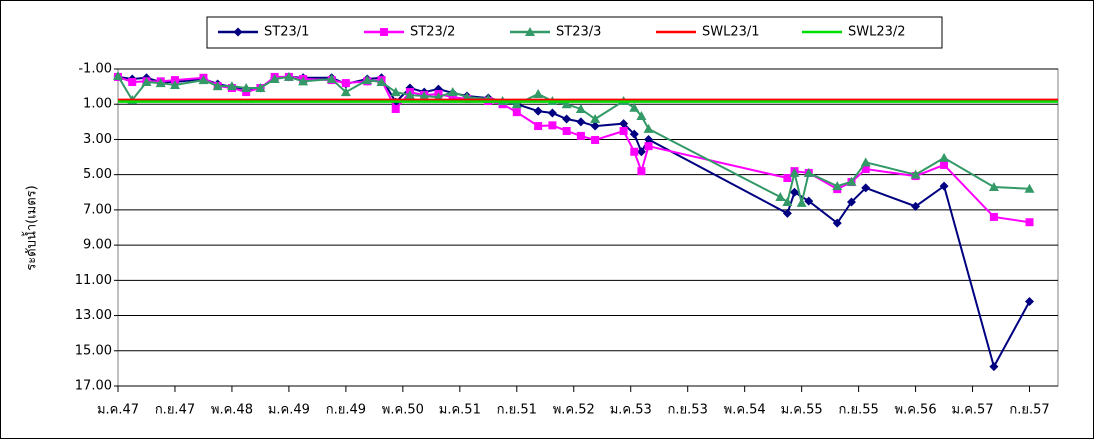 This screenshot has width=1094, height=439. What do you see at coordinates (731, 32) in the screenshot?
I see `legend-label: SWL23/1` at bounding box center [731, 32].